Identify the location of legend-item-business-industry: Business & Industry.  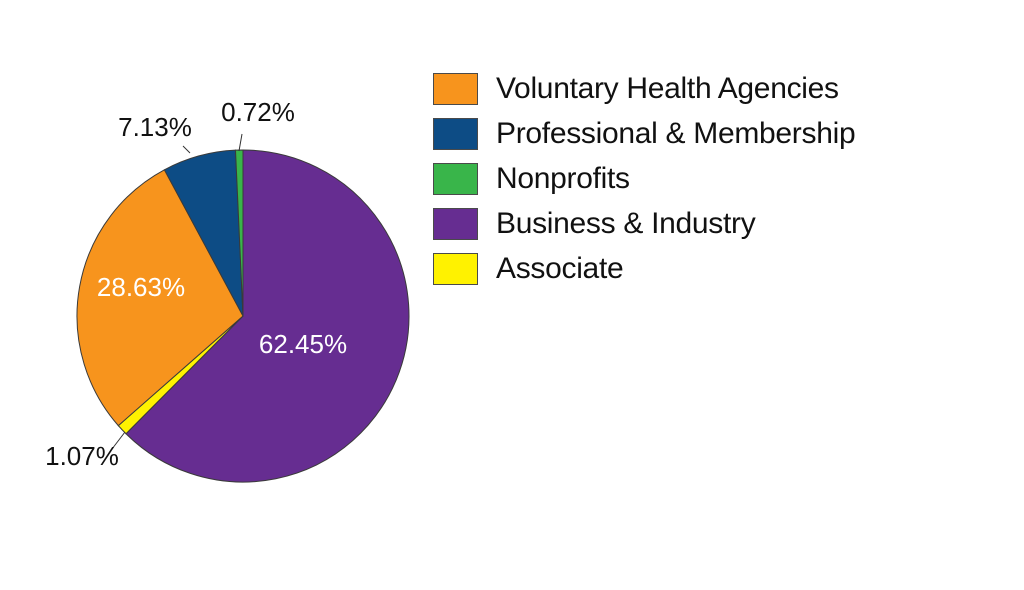
(644, 223).